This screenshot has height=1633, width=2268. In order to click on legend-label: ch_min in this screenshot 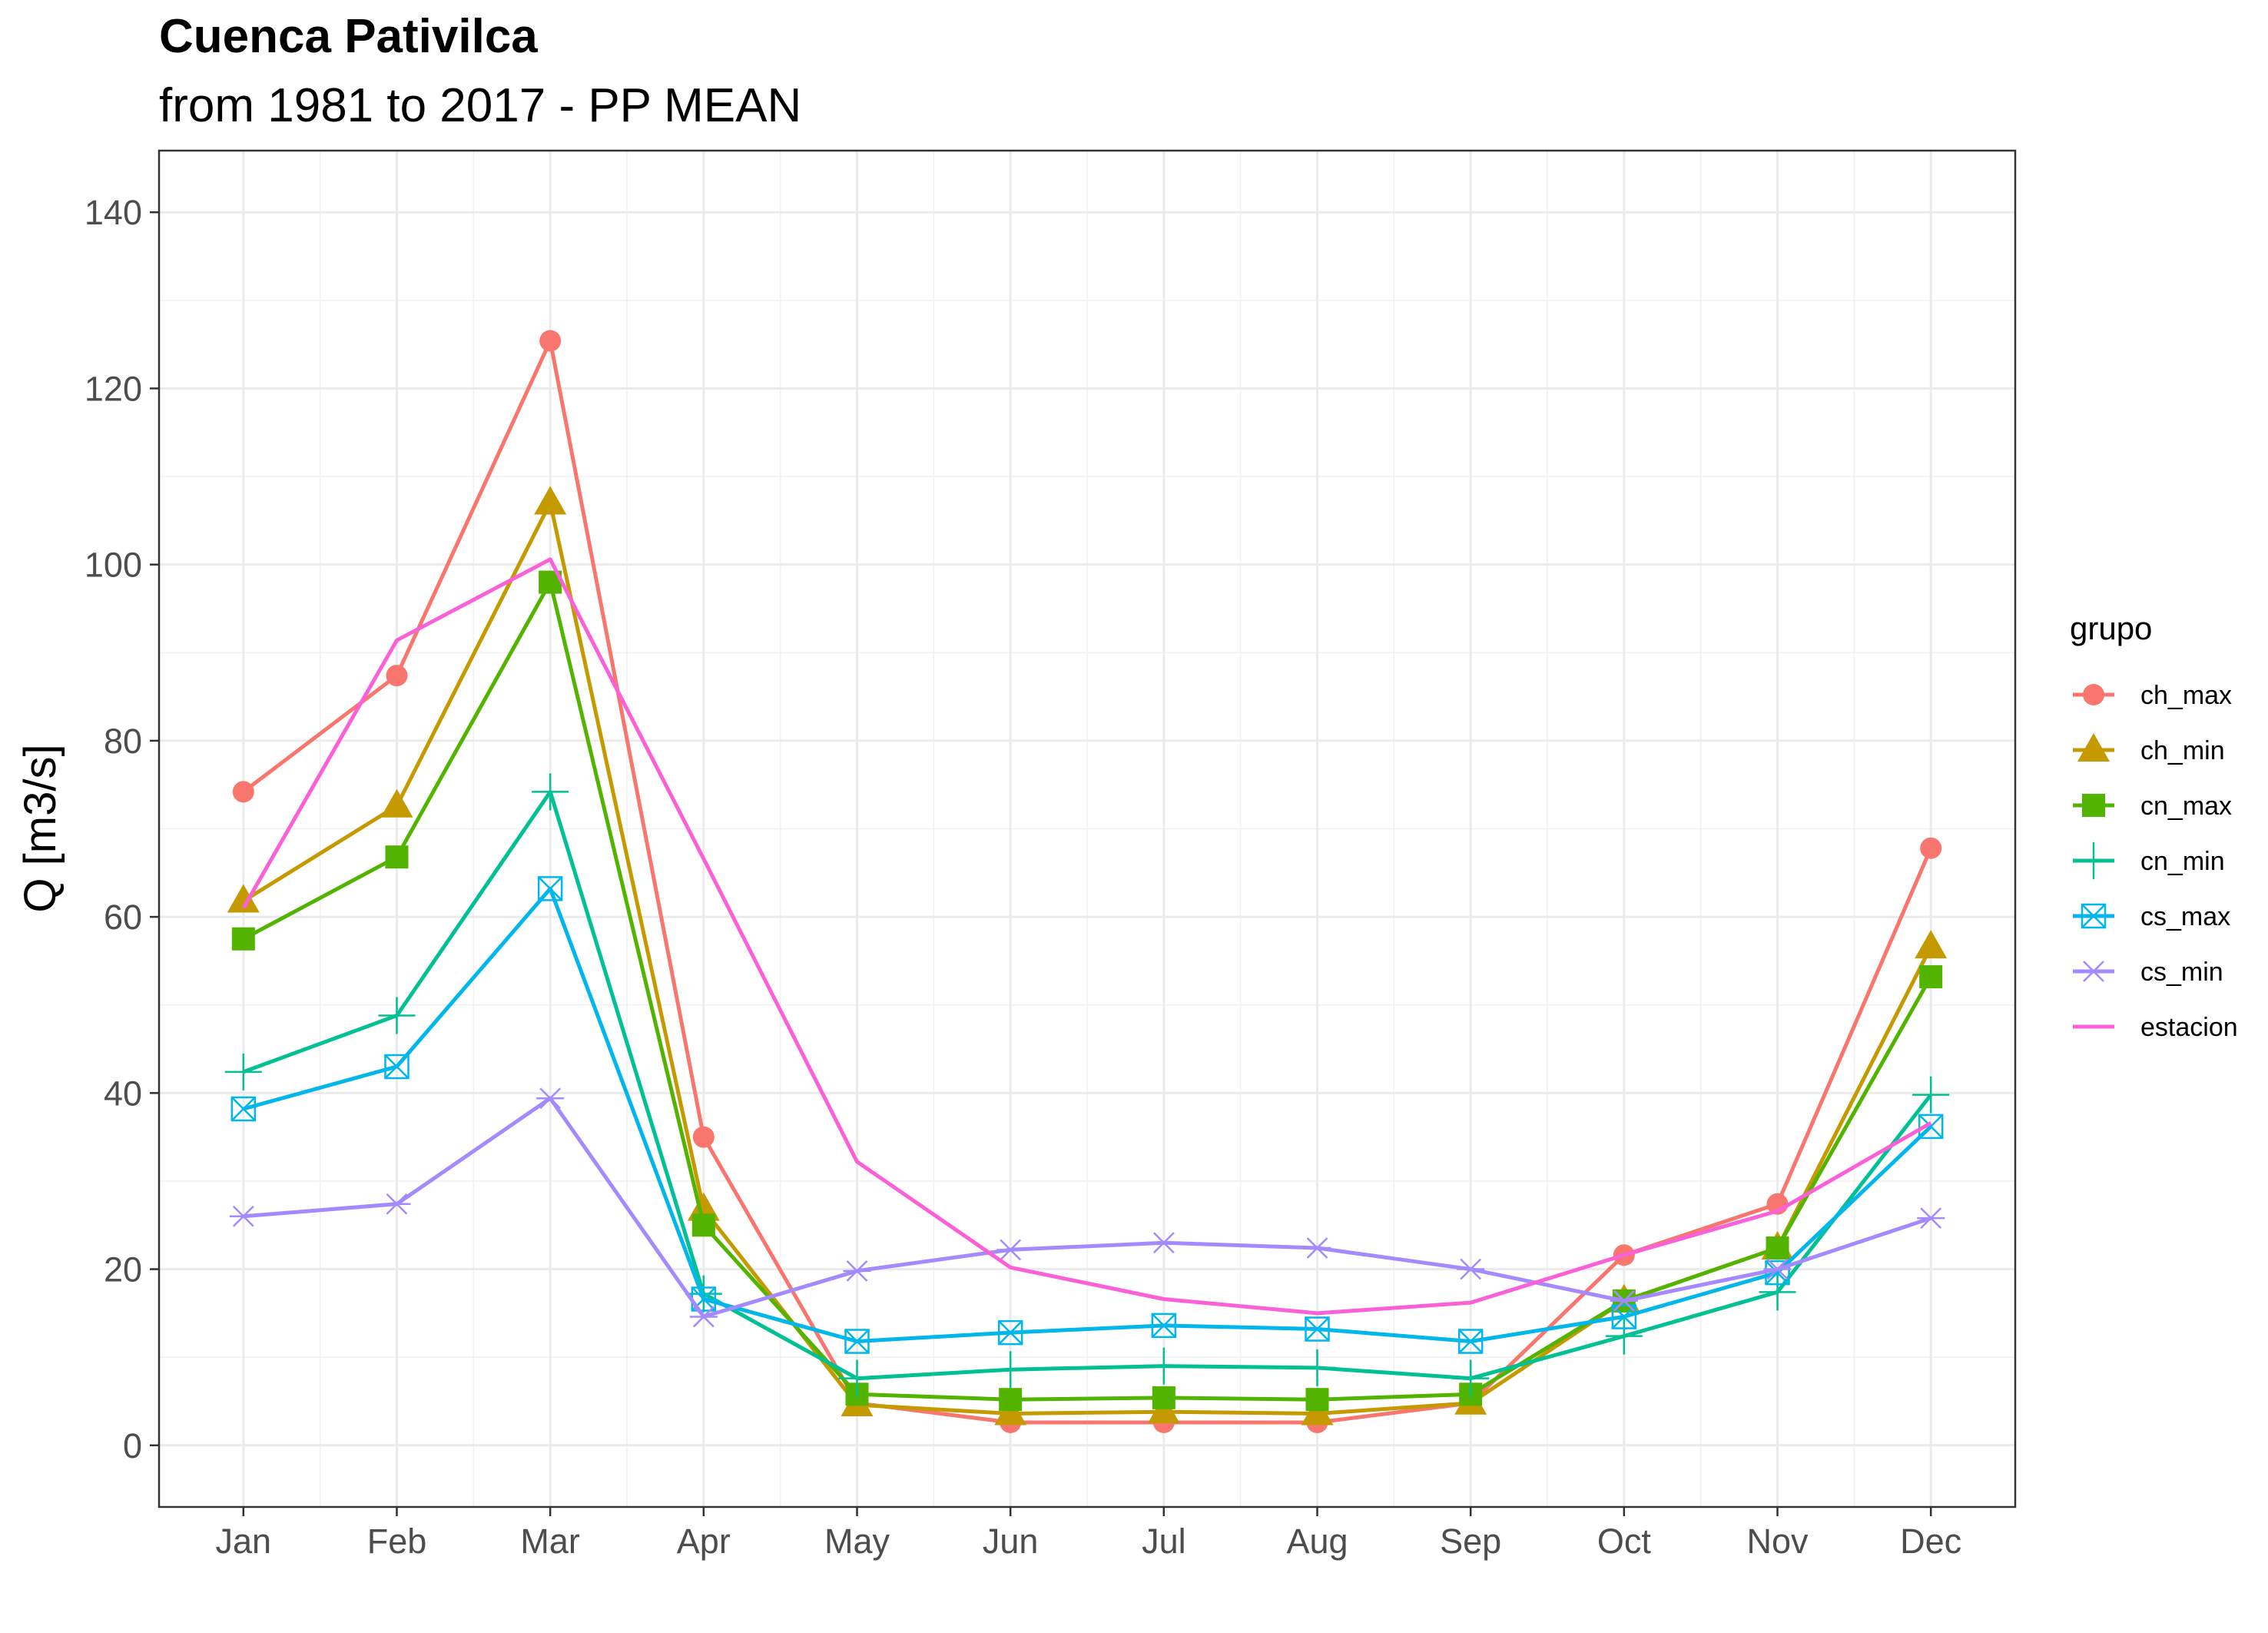, I will do `click(2182, 751)`.